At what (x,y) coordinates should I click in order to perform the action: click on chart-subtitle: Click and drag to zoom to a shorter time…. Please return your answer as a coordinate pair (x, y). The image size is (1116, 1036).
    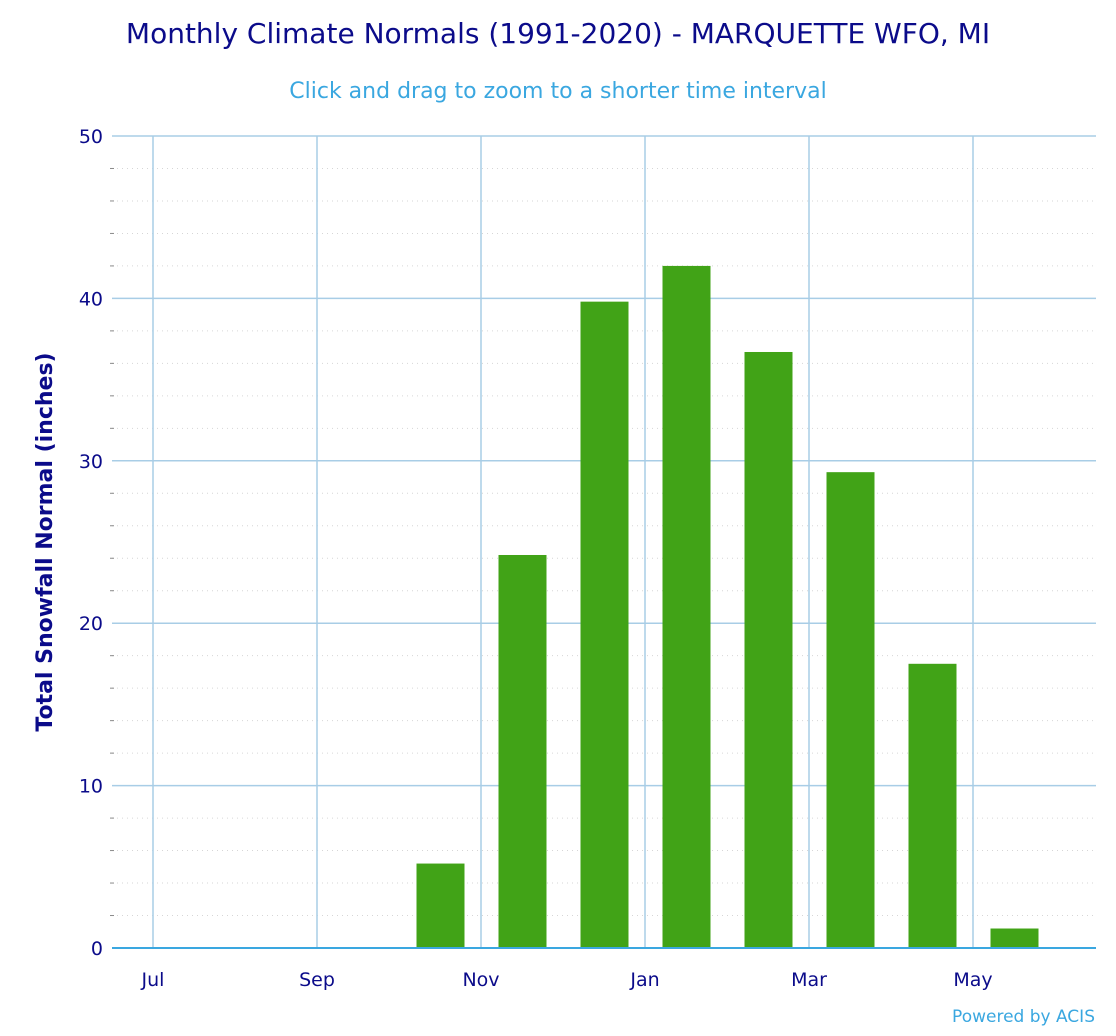
    Looking at the image, I should click on (557, 91).